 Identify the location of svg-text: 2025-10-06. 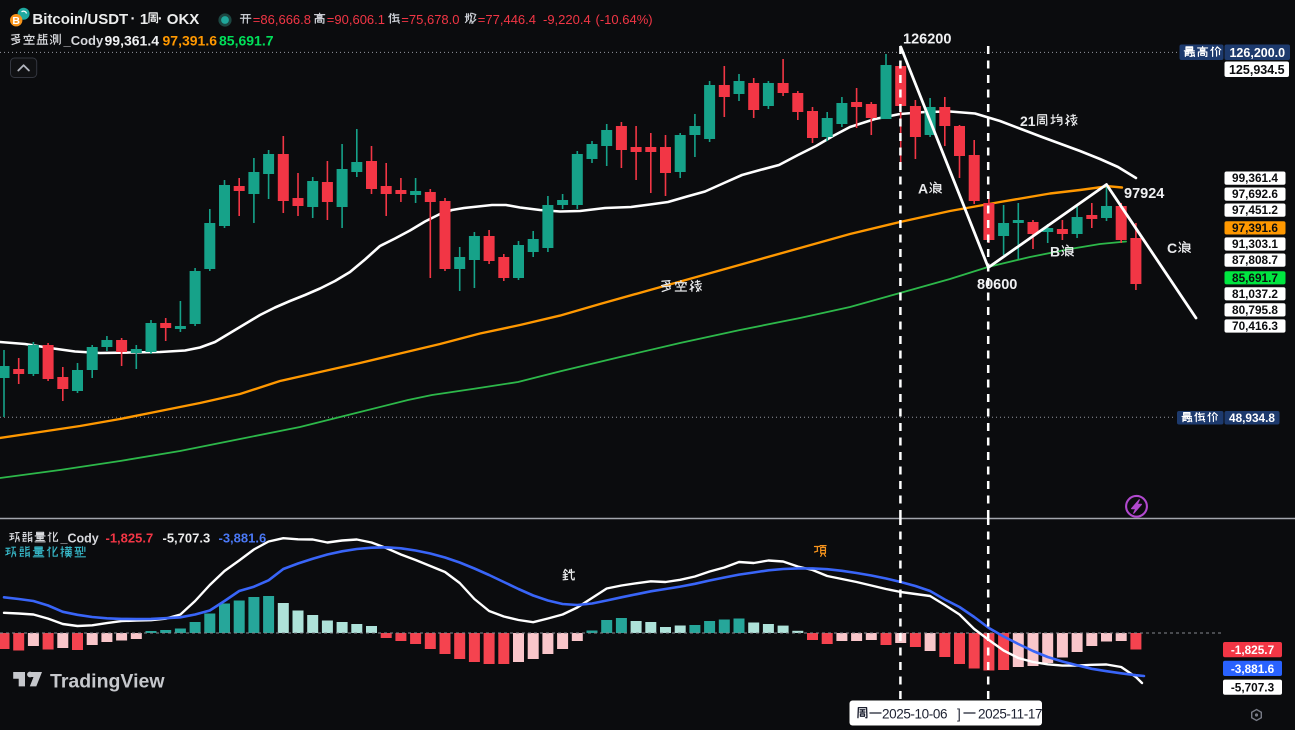
(914, 714).